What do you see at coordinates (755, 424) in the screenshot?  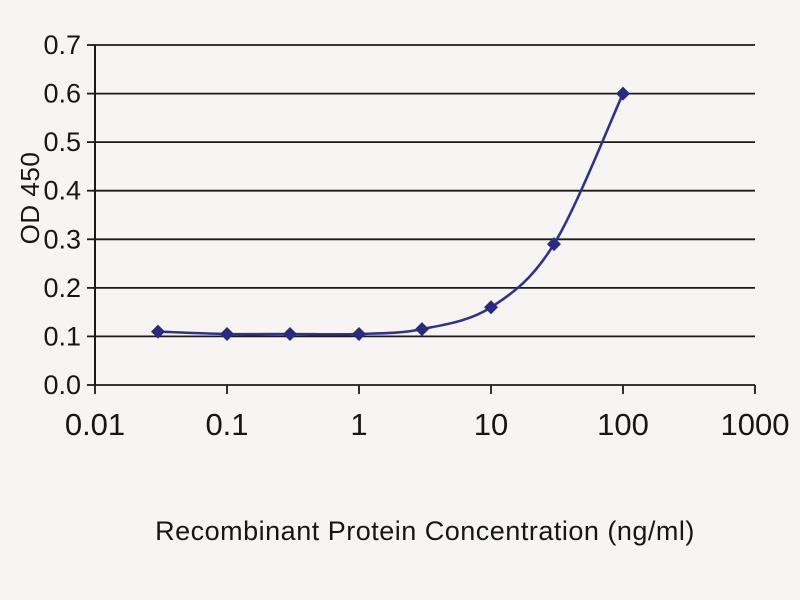 I see `x-tick-label: 1000` at bounding box center [755, 424].